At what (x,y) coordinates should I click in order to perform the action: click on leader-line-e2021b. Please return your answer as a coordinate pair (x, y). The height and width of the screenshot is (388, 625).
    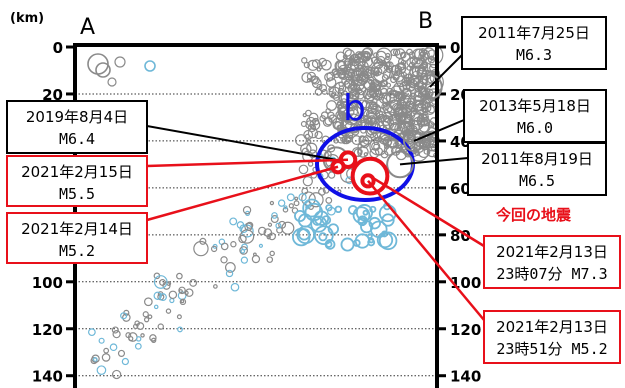
    Looking at the image, I should click on (426, 250).